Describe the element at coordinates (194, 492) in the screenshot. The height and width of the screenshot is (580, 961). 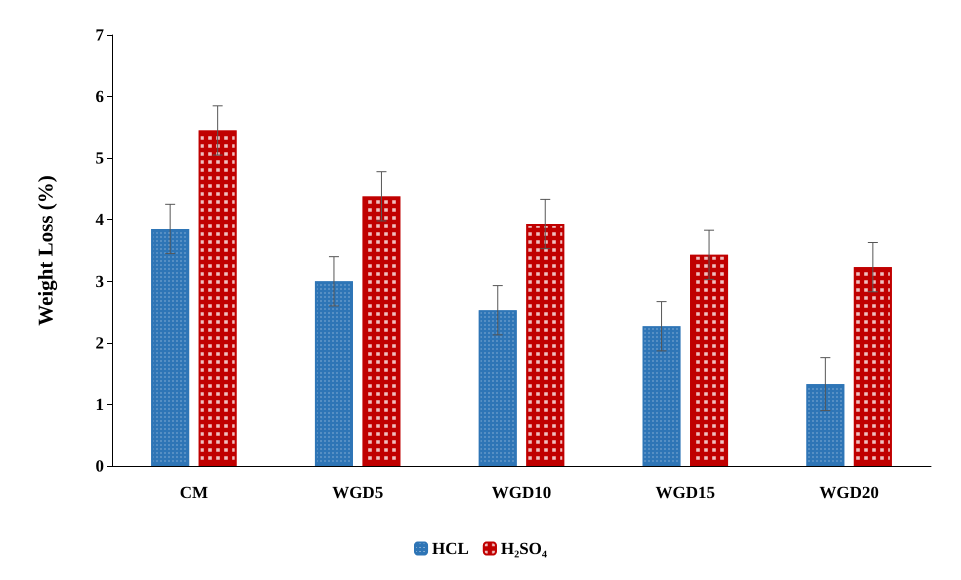
I see `x-tick-label: CM` at that location.